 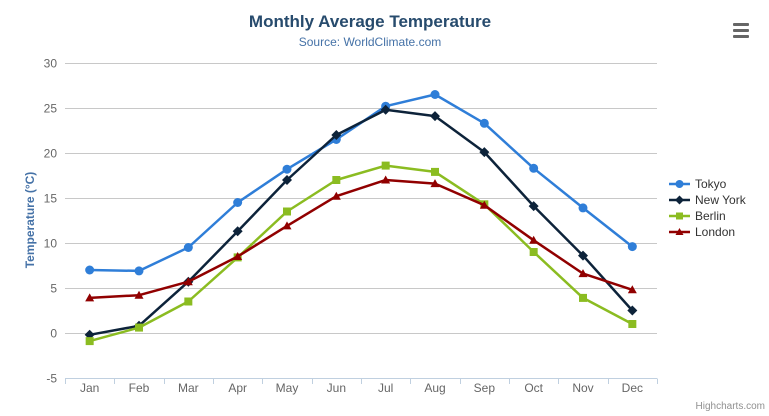 What do you see at coordinates (632, 388) in the screenshot?
I see `x-axis-tick-label: Dec` at bounding box center [632, 388].